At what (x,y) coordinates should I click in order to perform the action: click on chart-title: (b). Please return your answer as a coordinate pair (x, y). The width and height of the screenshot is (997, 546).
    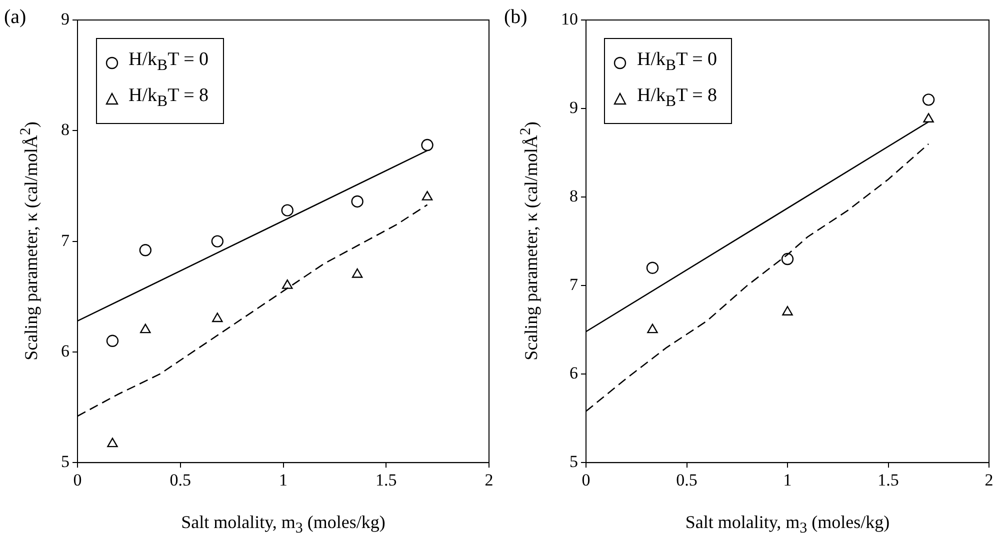
    Looking at the image, I should click on (516, 17).